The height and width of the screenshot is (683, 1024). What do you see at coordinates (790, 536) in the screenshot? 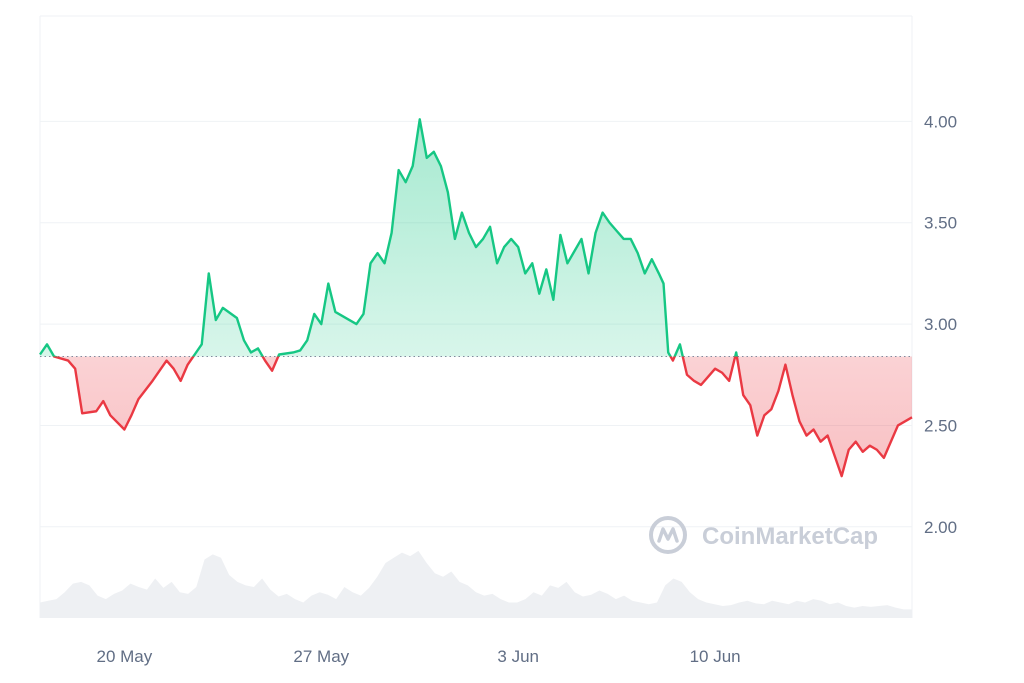
I see `watermark-text: CoinMarketCap` at bounding box center [790, 536].